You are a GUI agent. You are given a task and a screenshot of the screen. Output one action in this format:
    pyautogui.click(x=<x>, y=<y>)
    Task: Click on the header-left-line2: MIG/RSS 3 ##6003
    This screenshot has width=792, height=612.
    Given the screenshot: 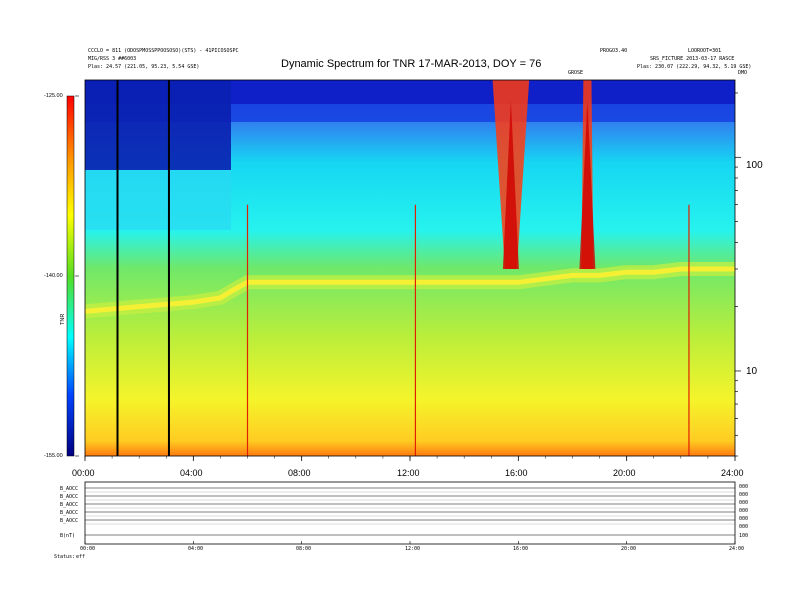 What is the action you would take?
    pyautogui.click(x=112, y=59)
    